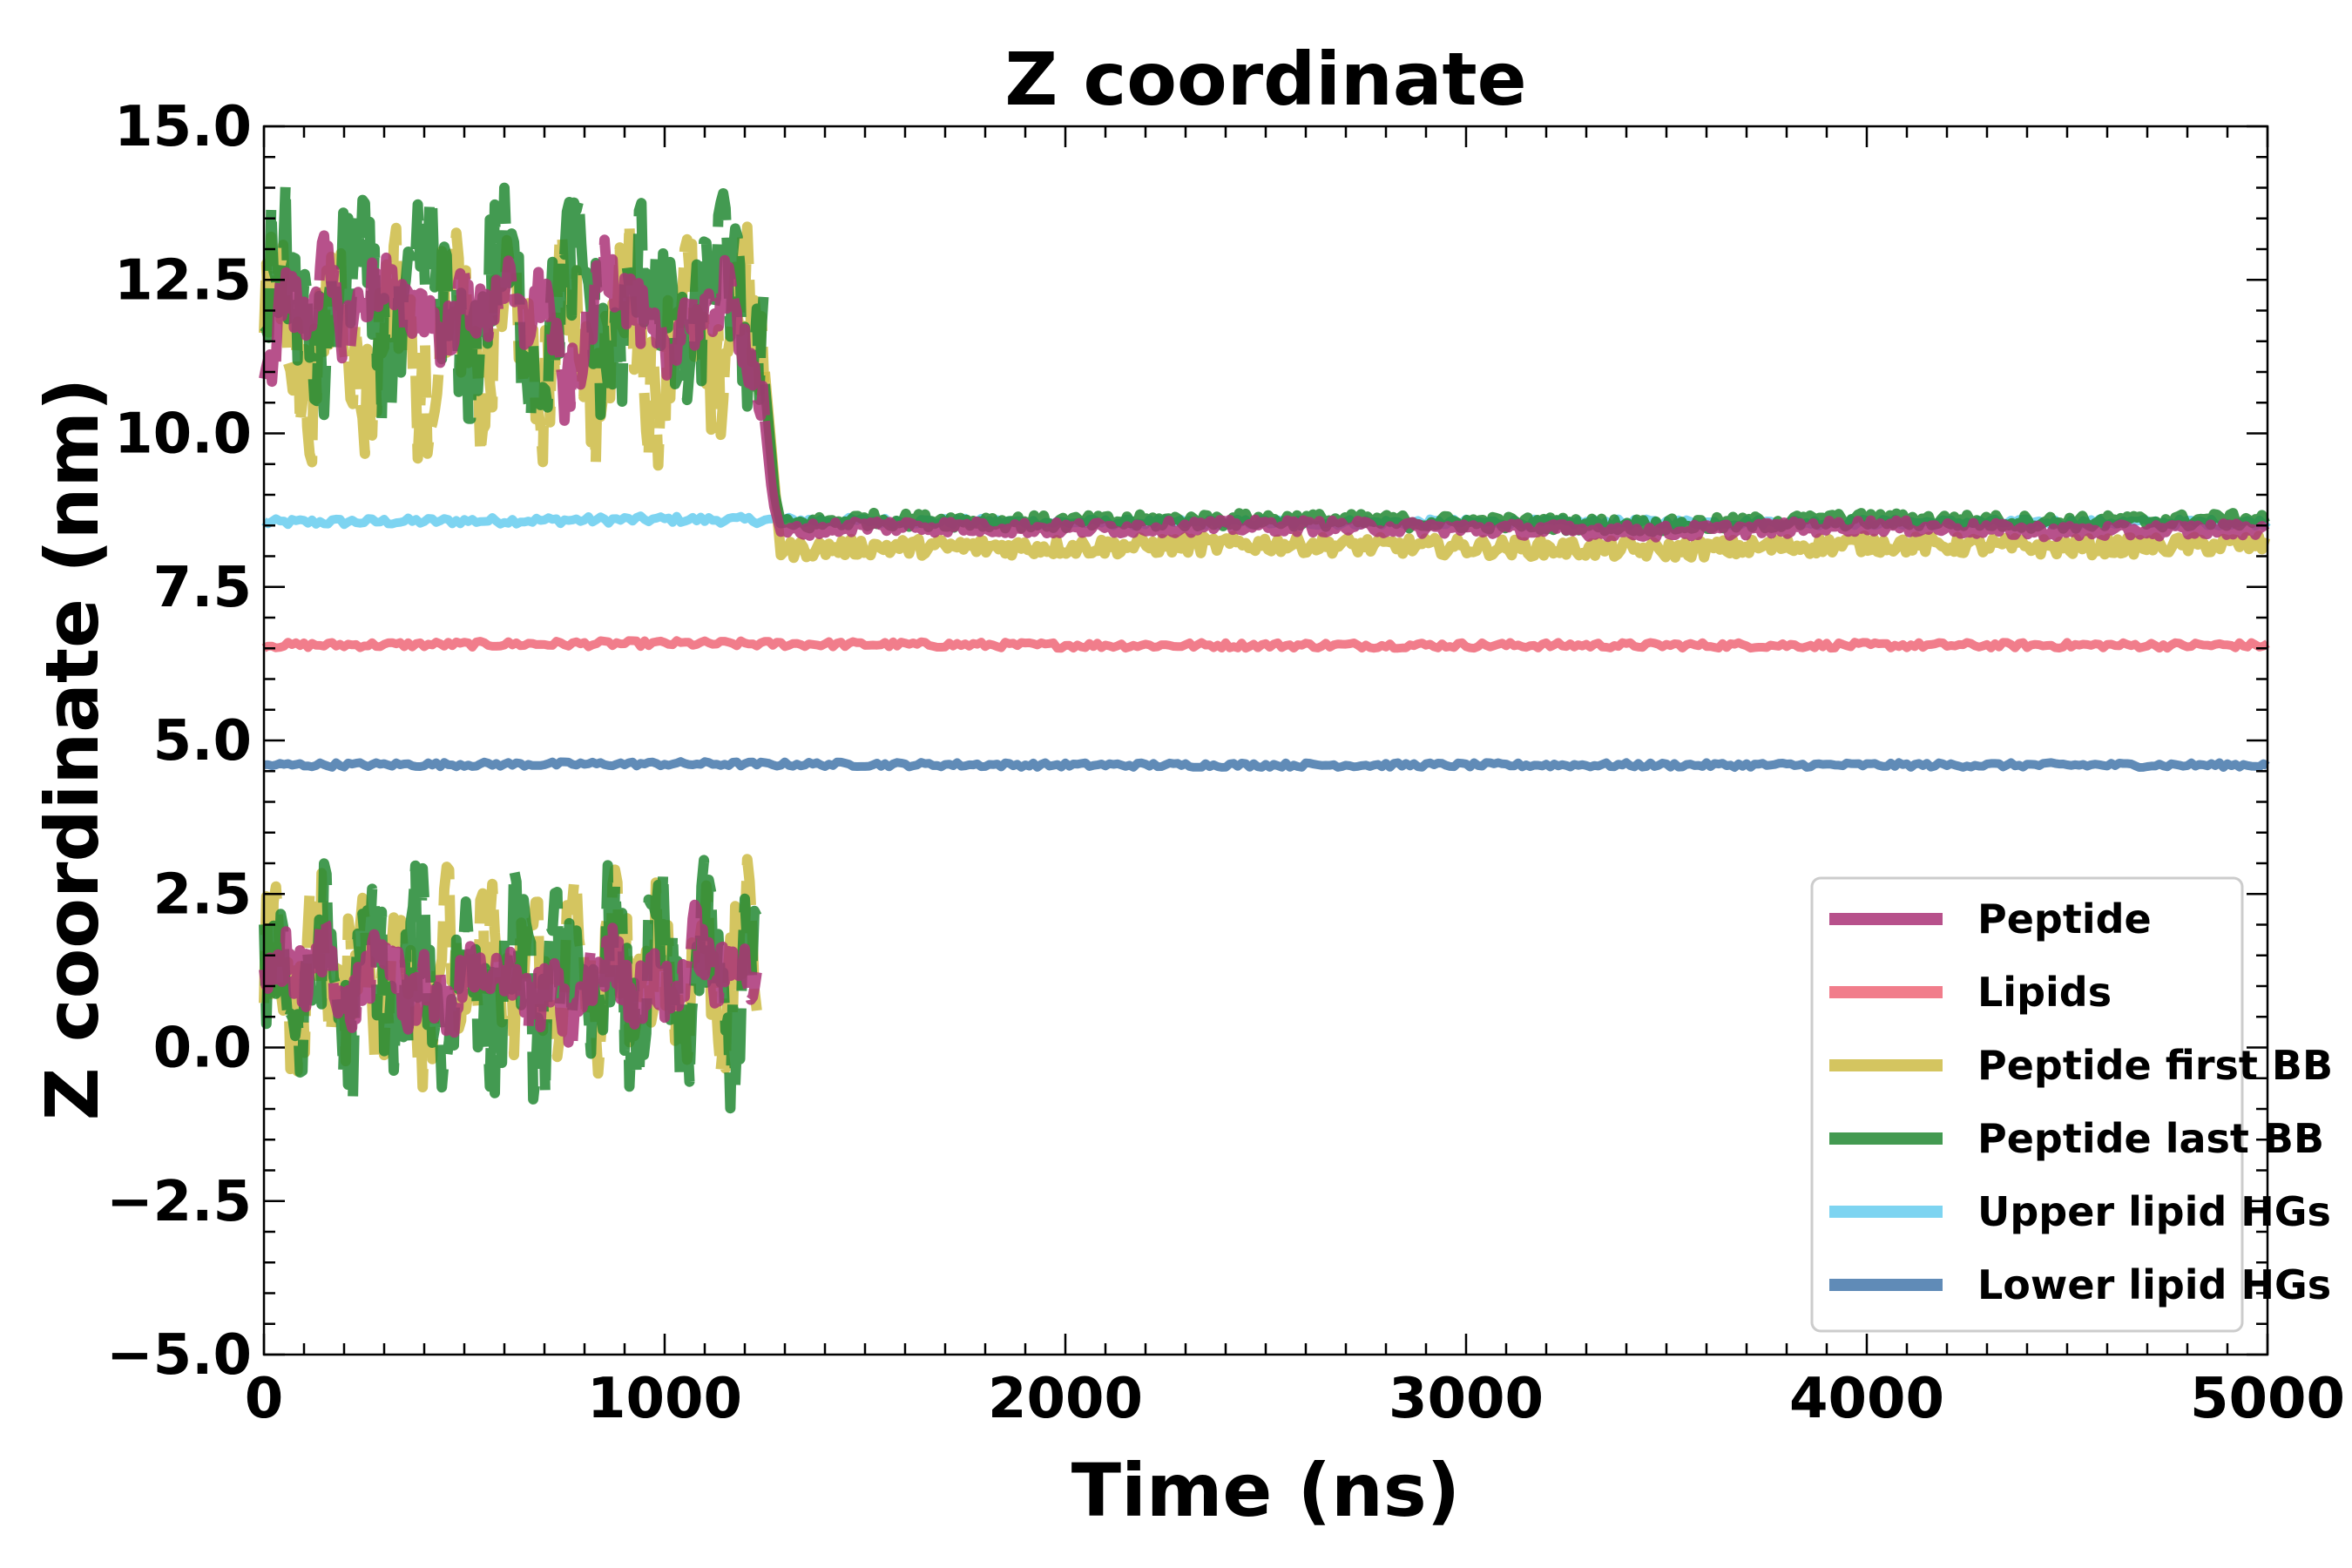 The width and height of the screenshot is (2352, 1568). What do you see at coordinates (2150, 1138) in the screenshot?
I see `legend-label: Peptide last BB` at bounding box center [2150, 1138].